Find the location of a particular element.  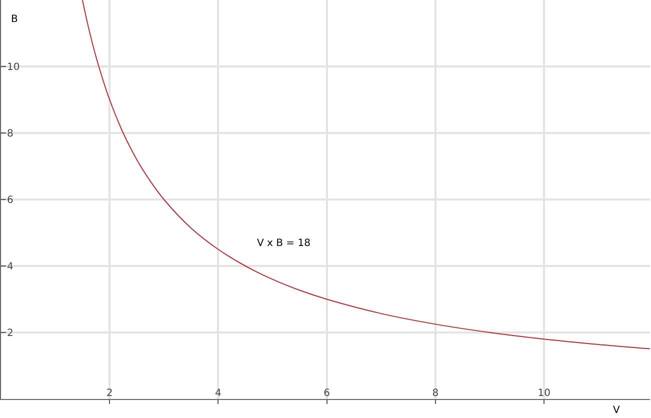

x-tick-label: 10 is located at coordinates (544, 393).